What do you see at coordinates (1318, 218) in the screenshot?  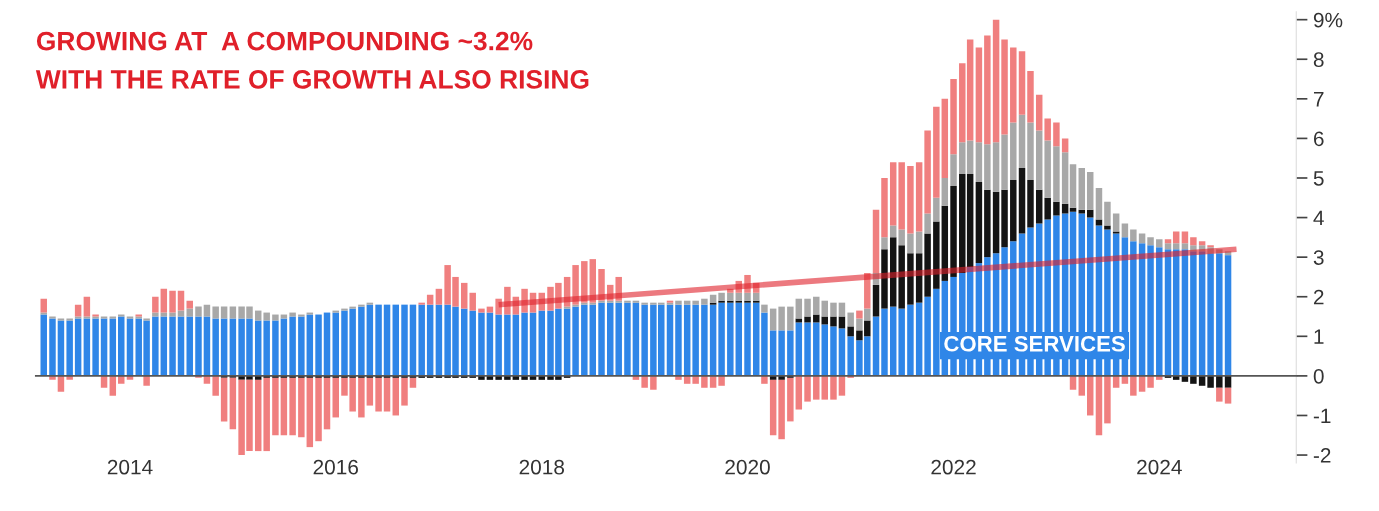 I see `y-tick-label: 4` at bounding box center [1318, 218].